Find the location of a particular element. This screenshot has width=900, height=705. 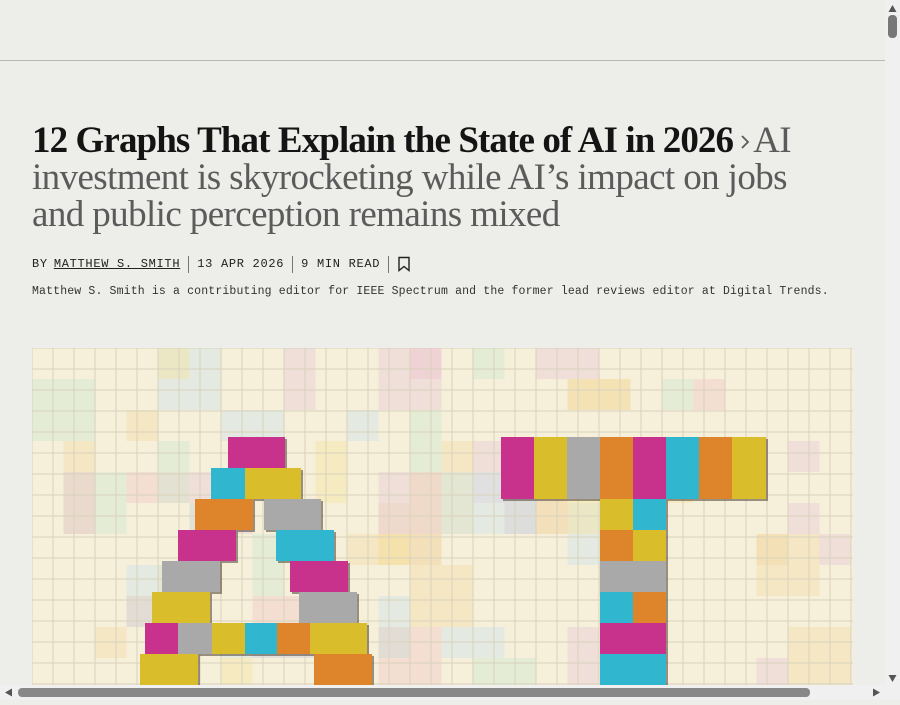

horizontal-scrollbar is located at coordinates (442, 692).